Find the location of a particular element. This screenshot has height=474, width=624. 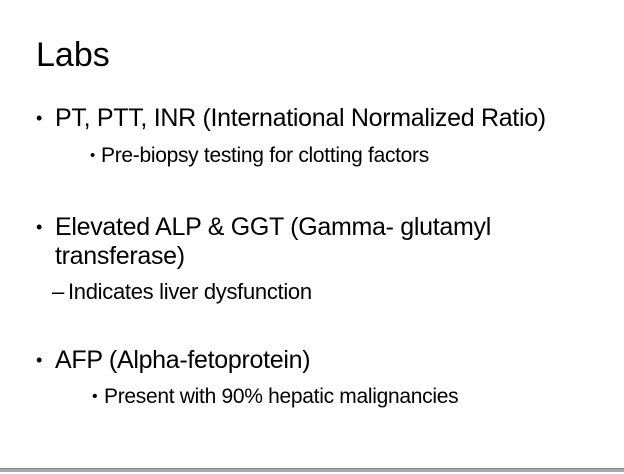

bullet-item: • AFP (Alpha-fetoprotein) is located at coordinates (173, 360).